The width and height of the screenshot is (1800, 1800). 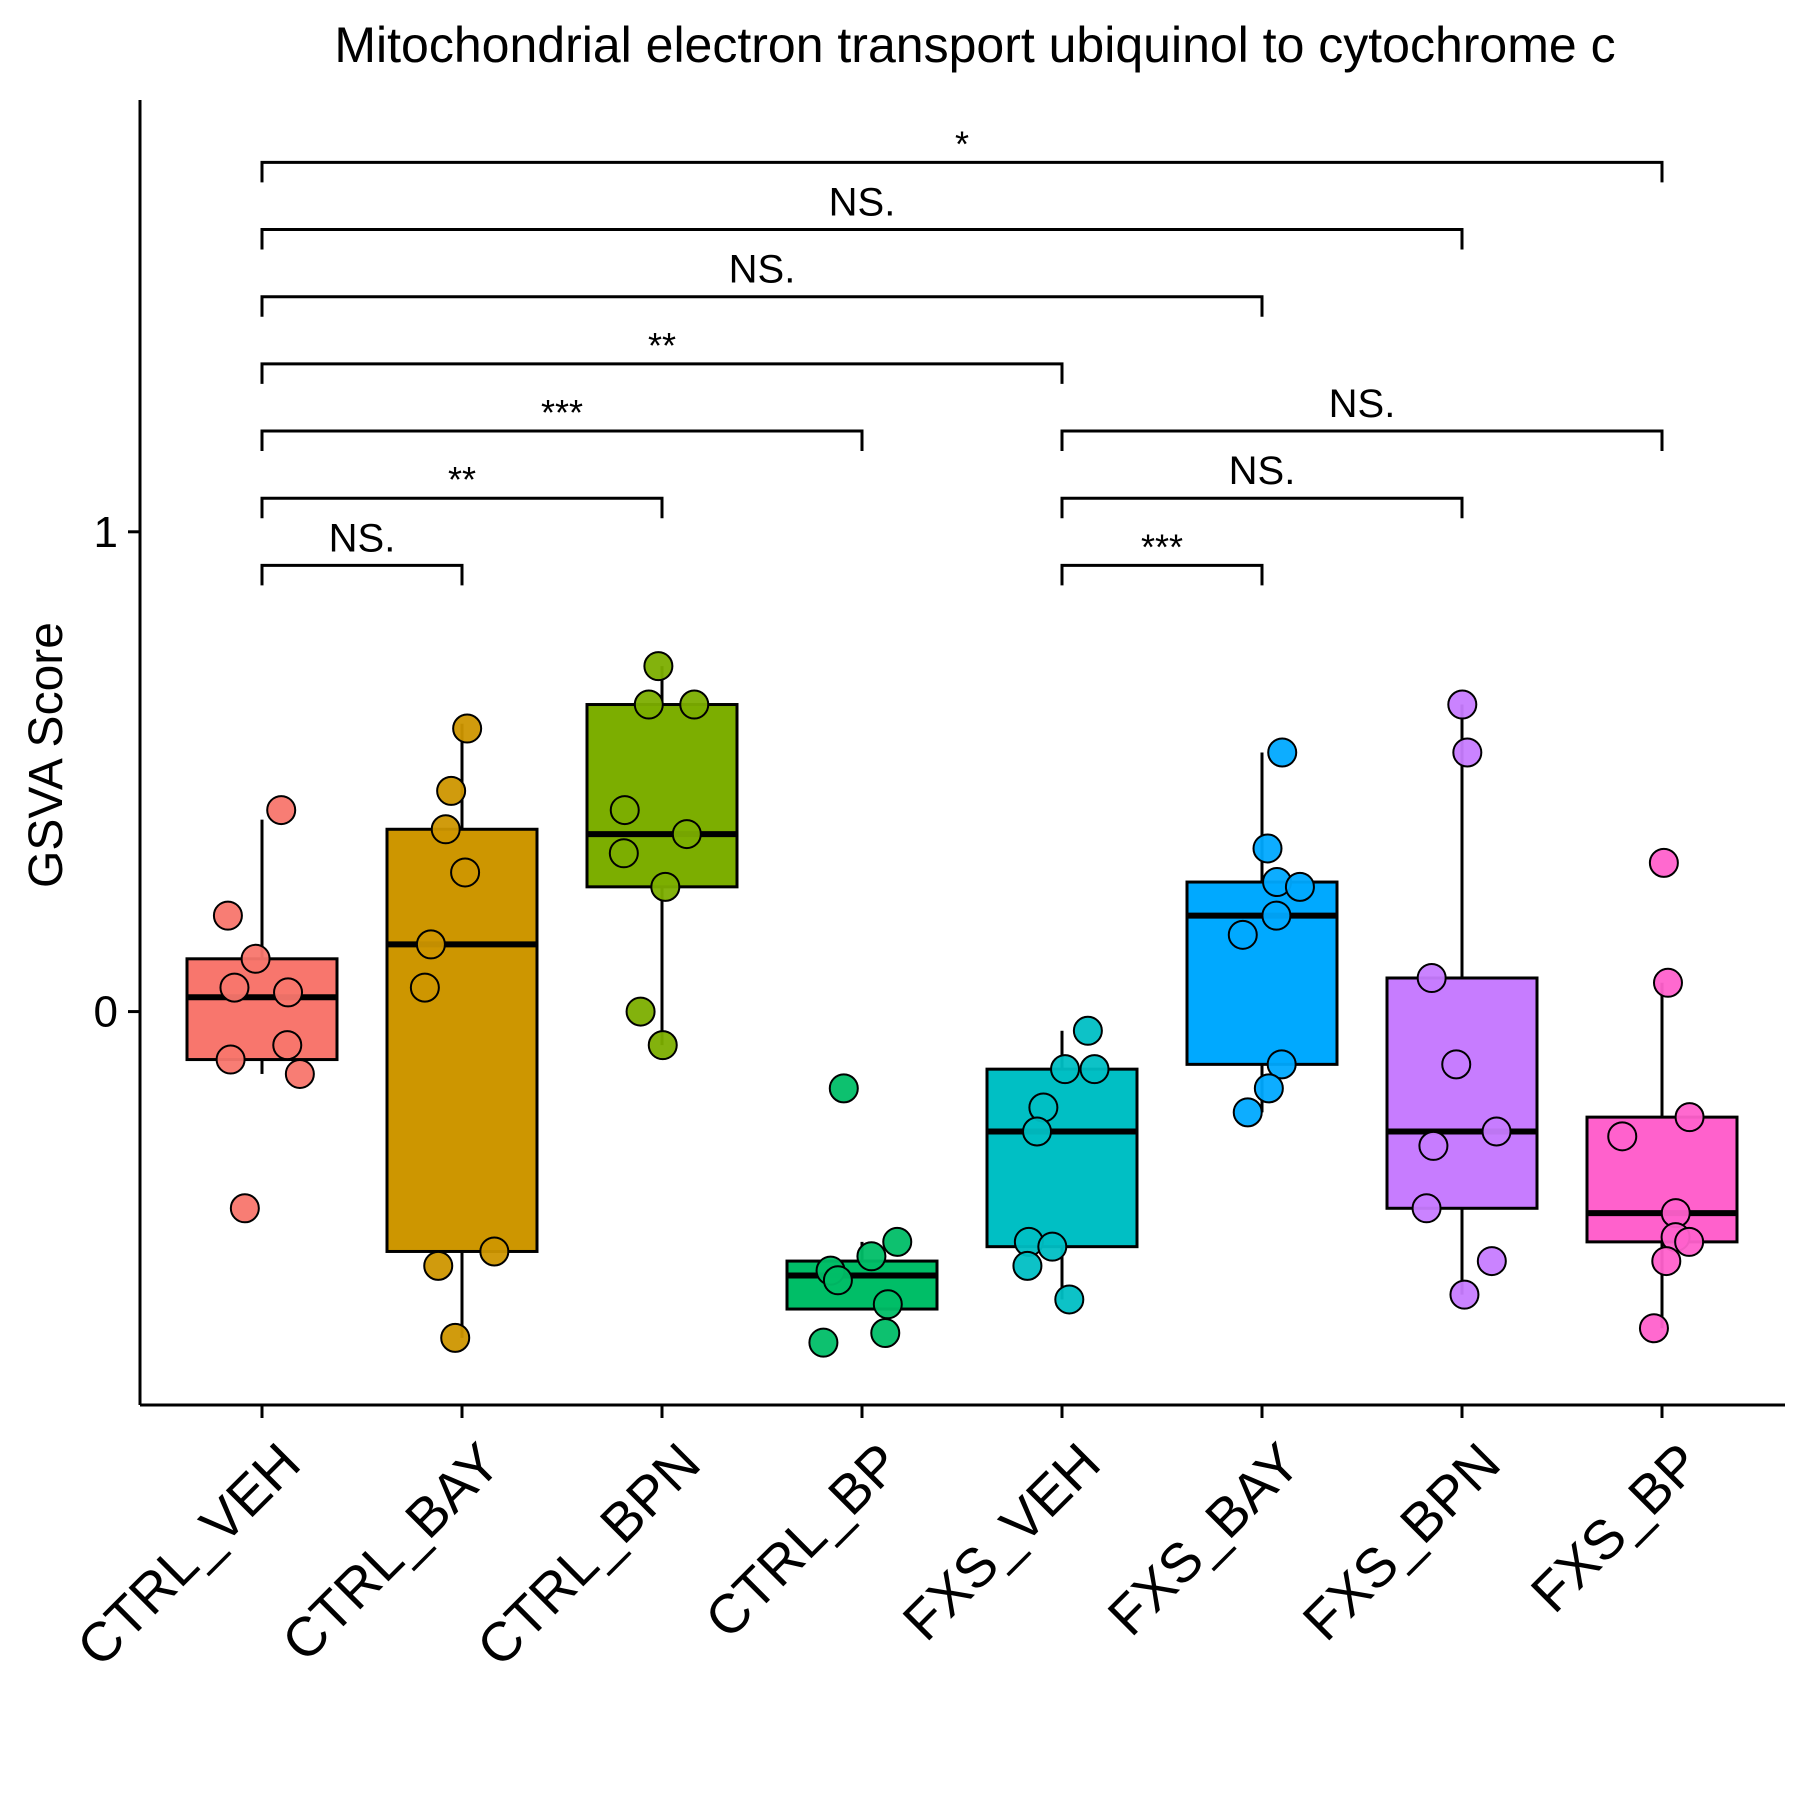 What do you see at coordinates (862, 1215) in the screenshot?
I see `box-group-ctrl-bp` at bounding box center [862, 1215].